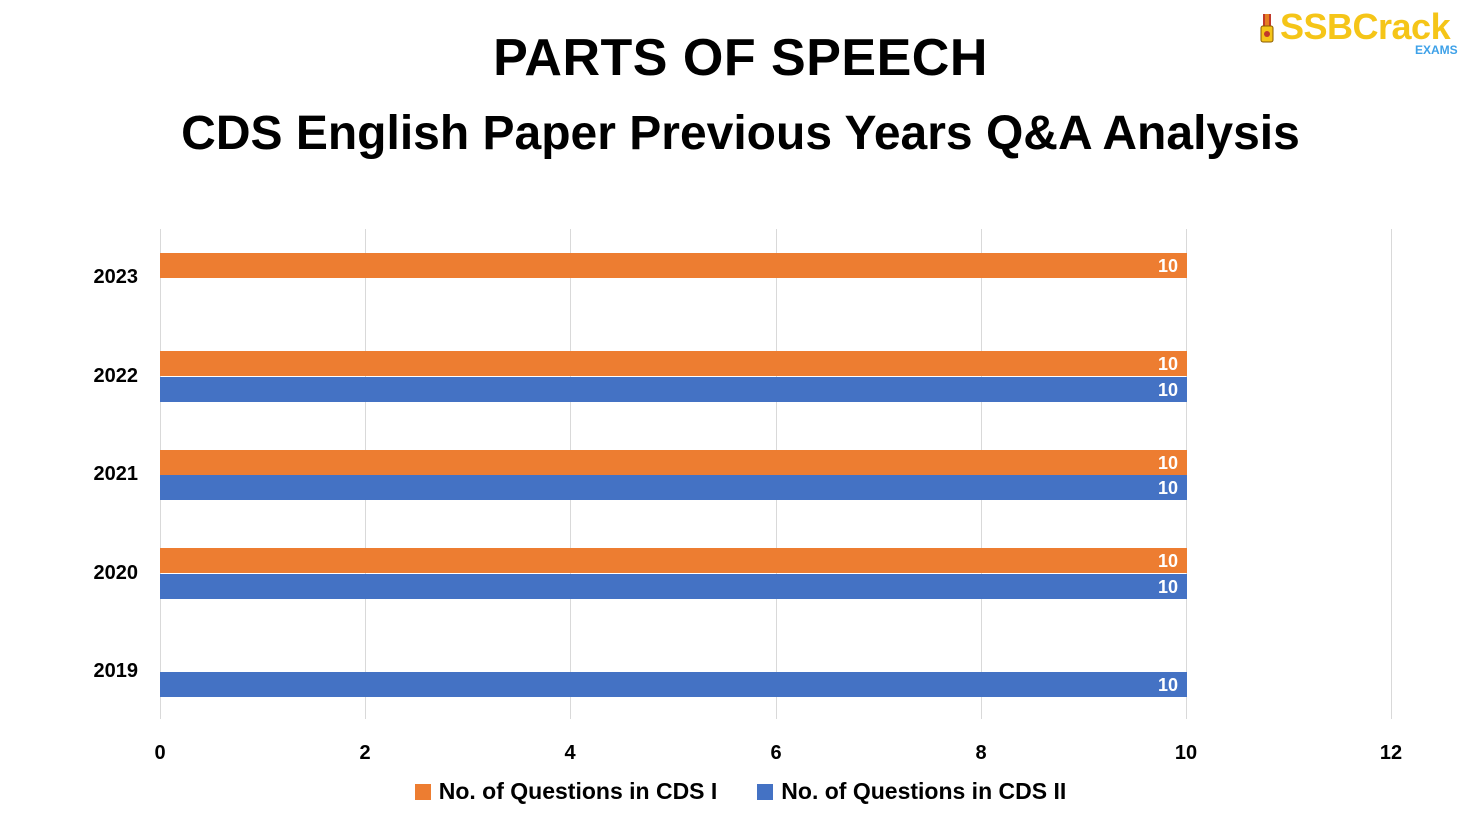 Image resolution: width=1481 pixels, height=825 pixels. I want to click on bar-2023-cds1: 10, so click(673, 265).